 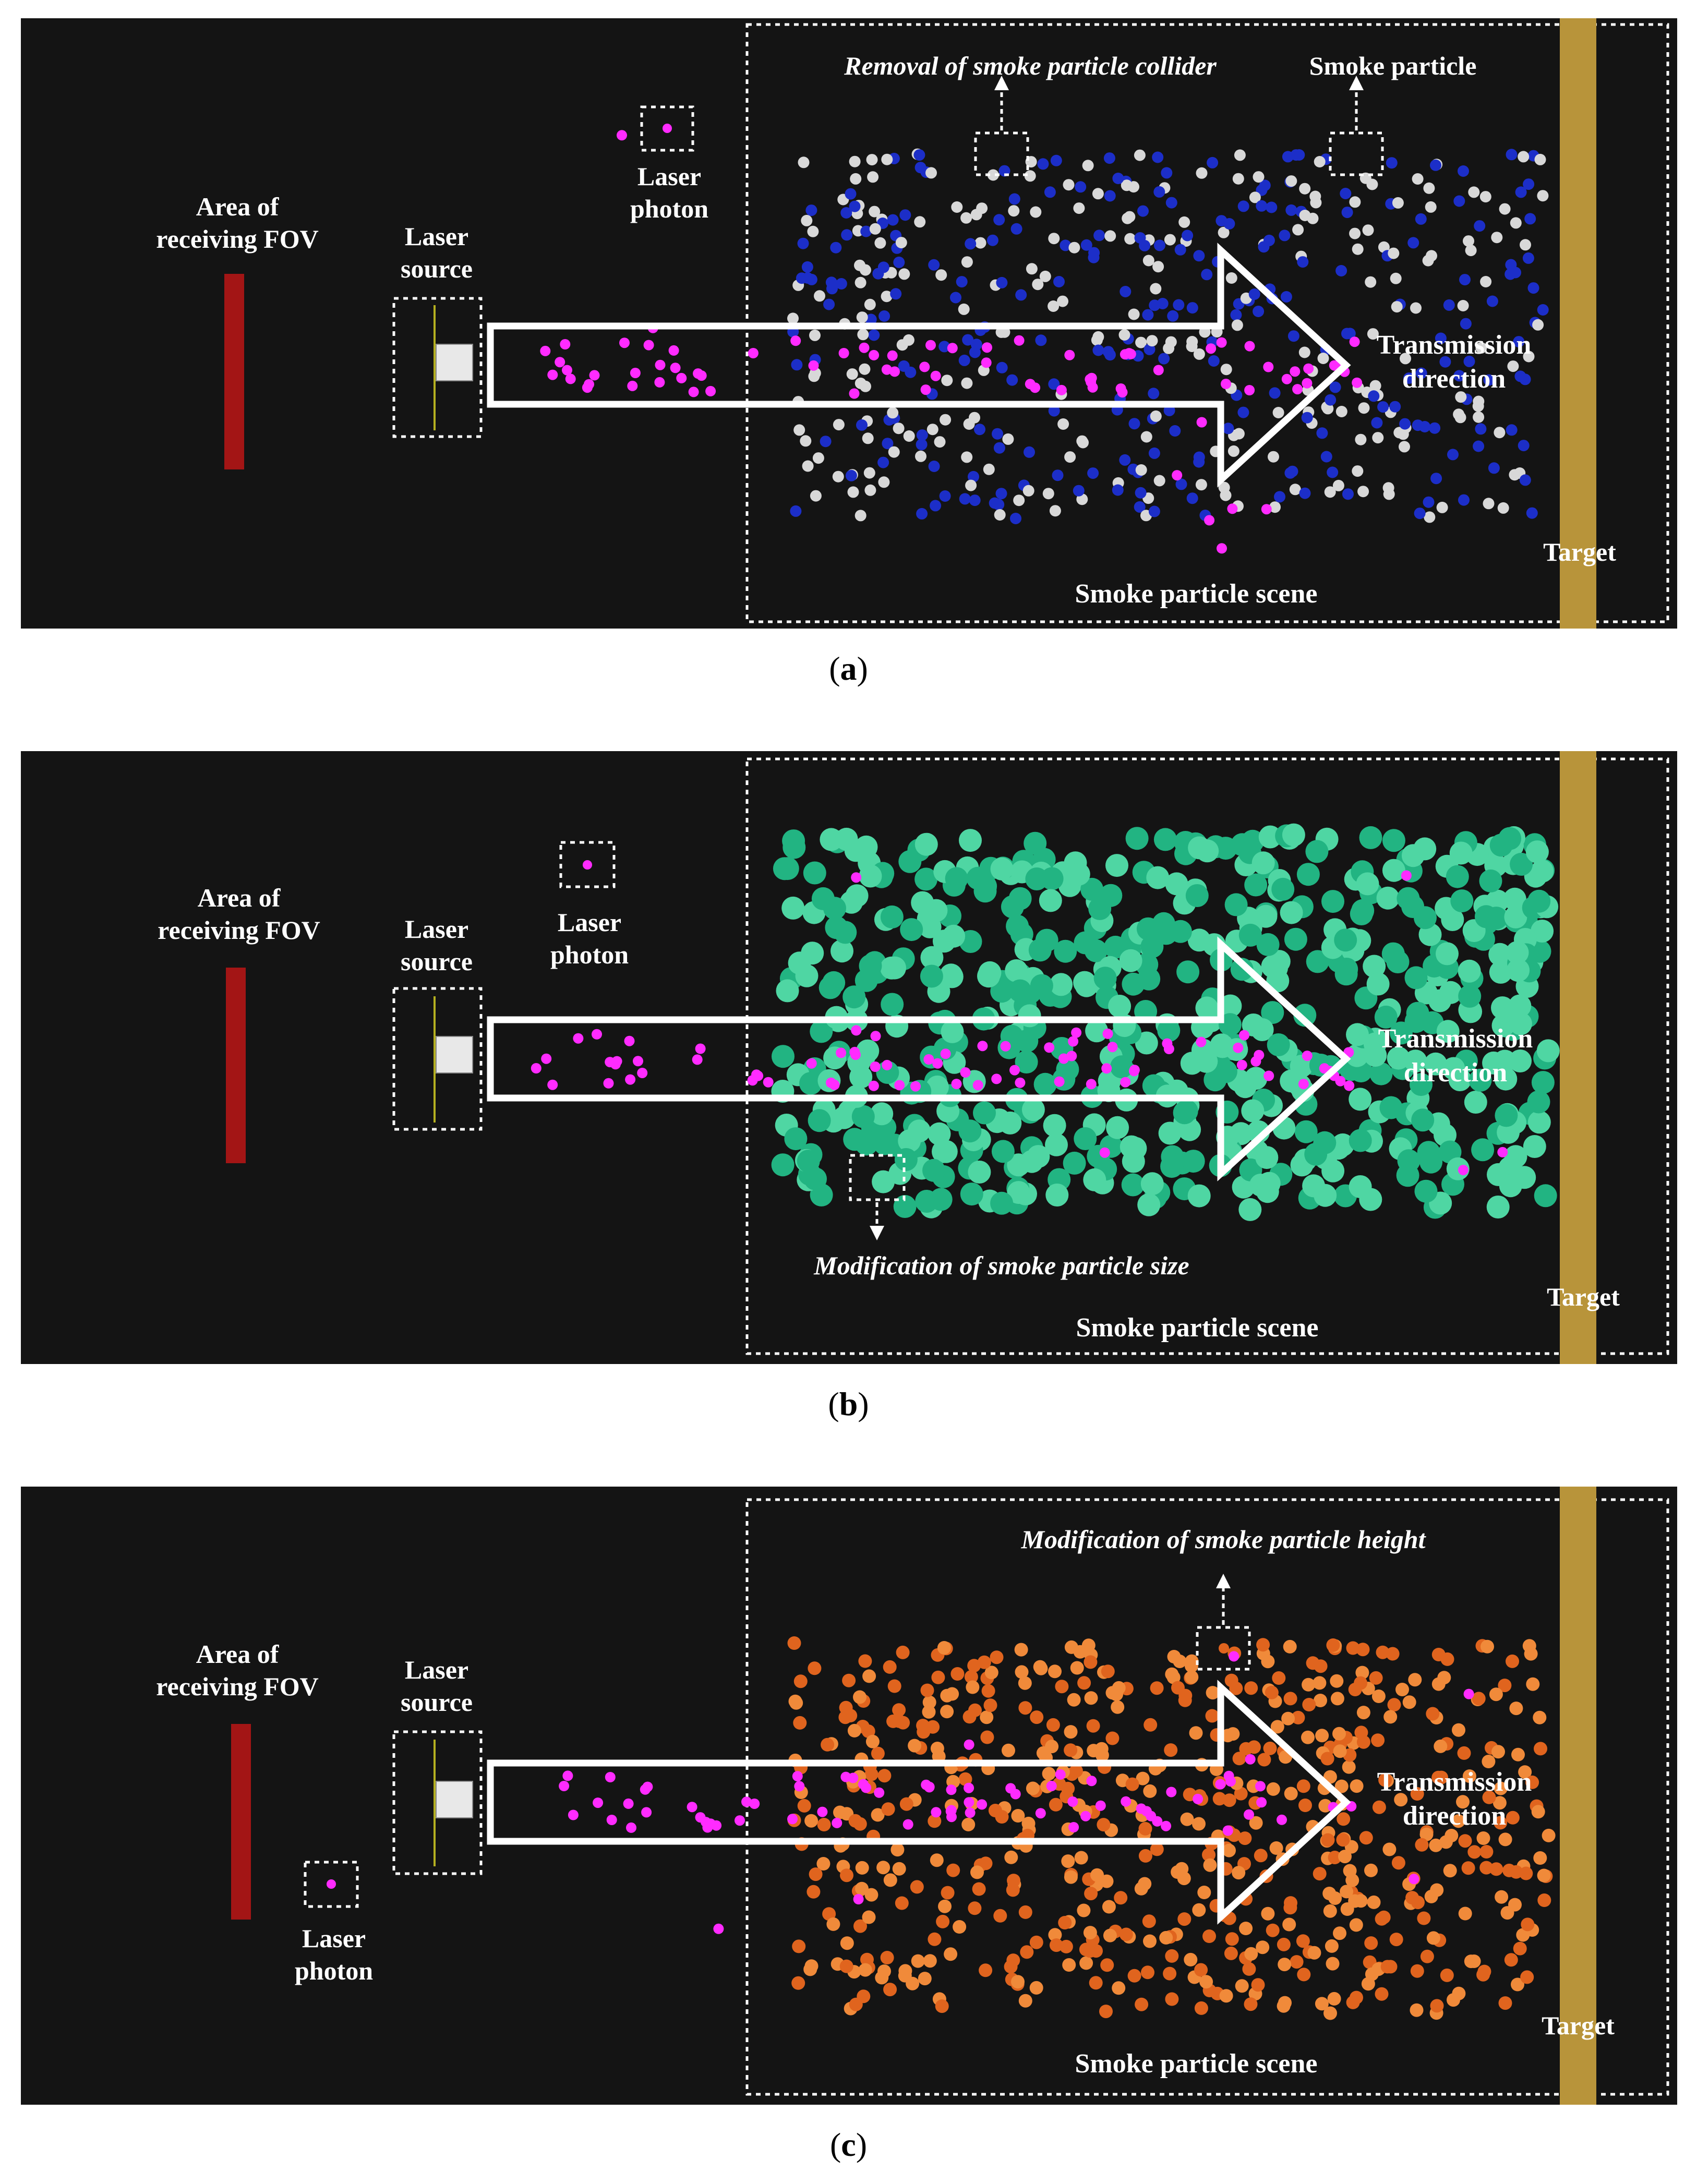 I want to click on target-bar, so click(x=1578, y=323).